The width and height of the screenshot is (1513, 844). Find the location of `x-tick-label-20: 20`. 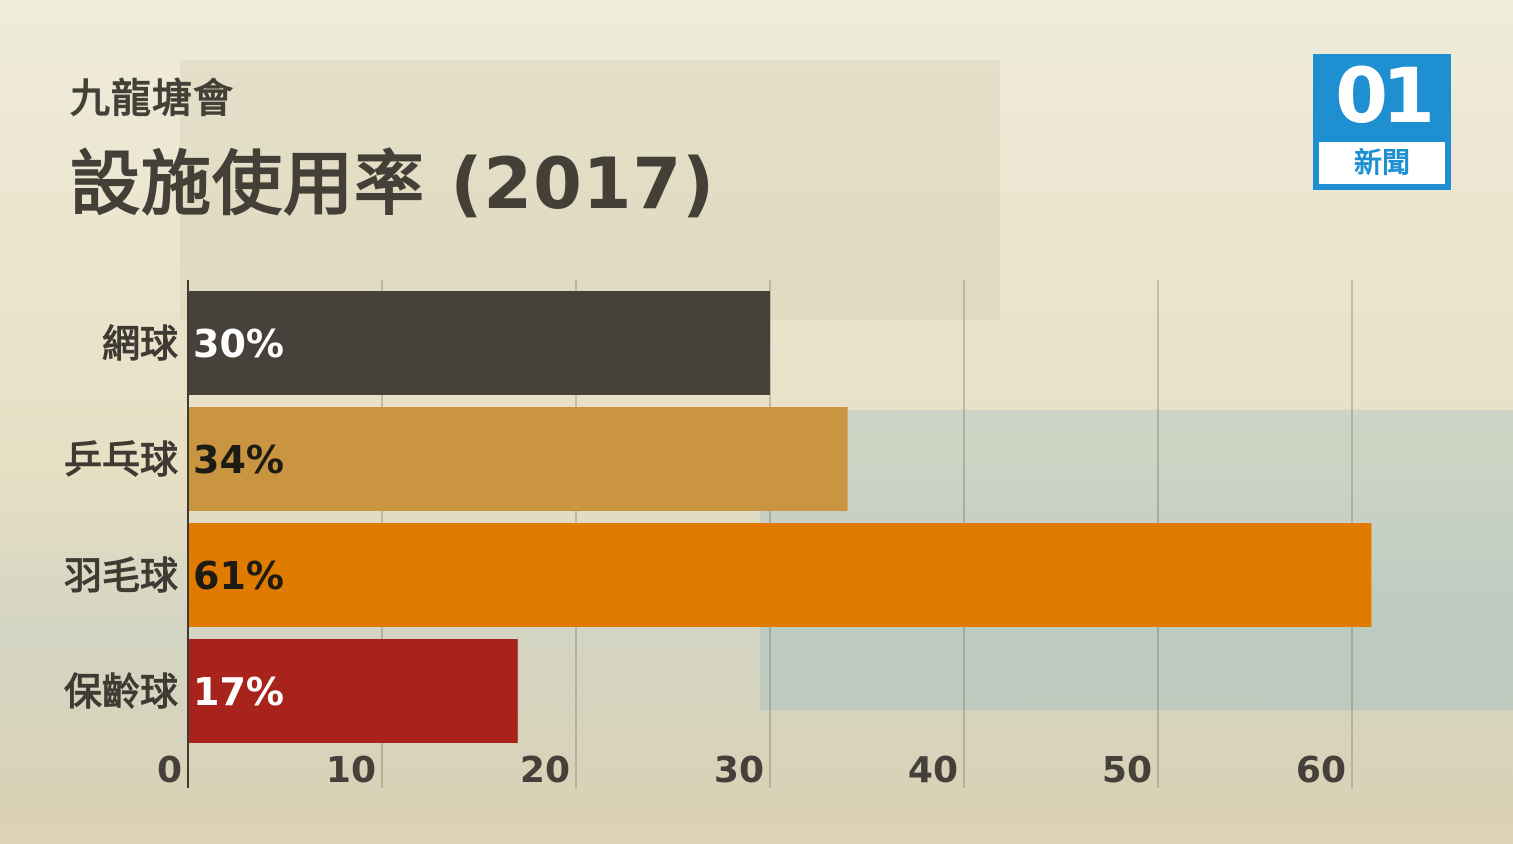

x-tick-label-20: 20 is located at coordinates (545, 770).